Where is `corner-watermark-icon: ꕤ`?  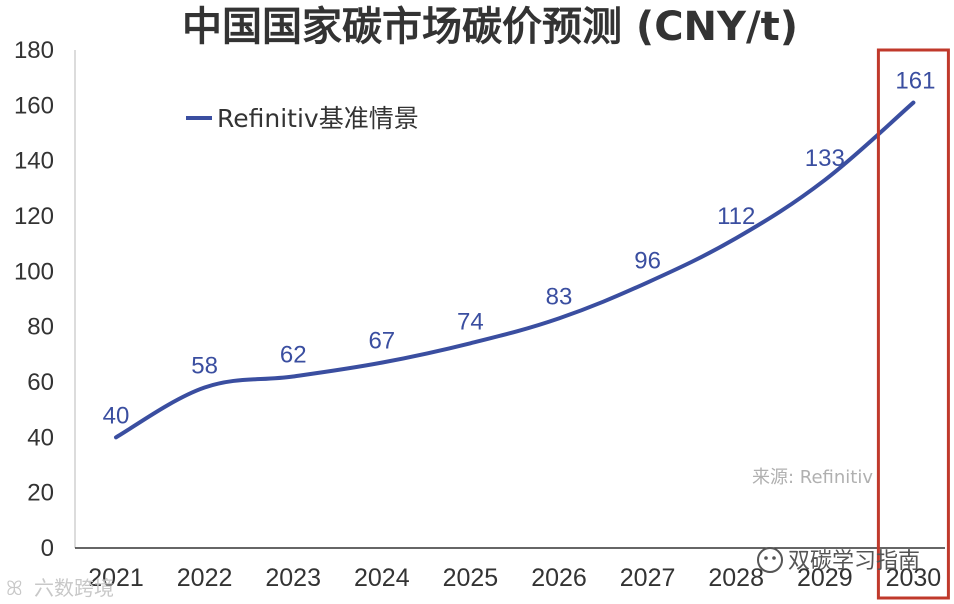 corner-watermark-icon: ꕤ is located at coordinates (14, 588).